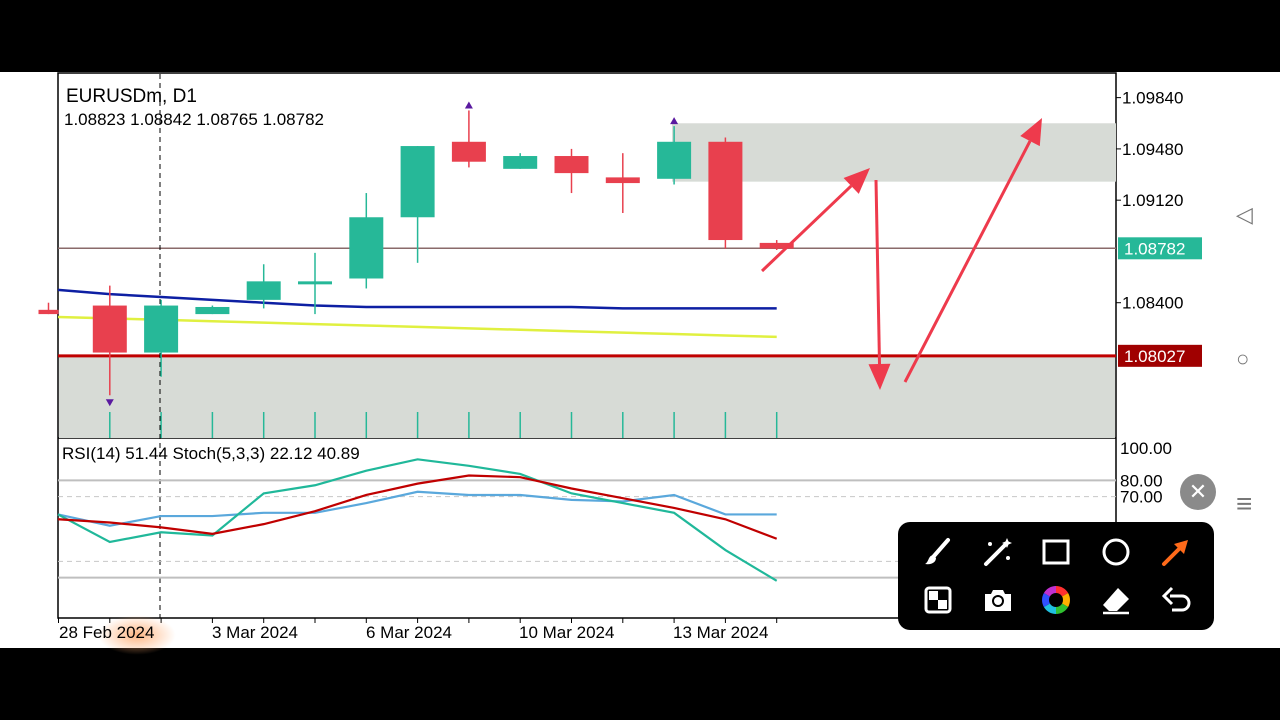 This screenshot has height=720, width=1280. Describe the element at coordinates (567, 632) in the screenshot. I see `date-label: 10 Mar 2024` at that location.